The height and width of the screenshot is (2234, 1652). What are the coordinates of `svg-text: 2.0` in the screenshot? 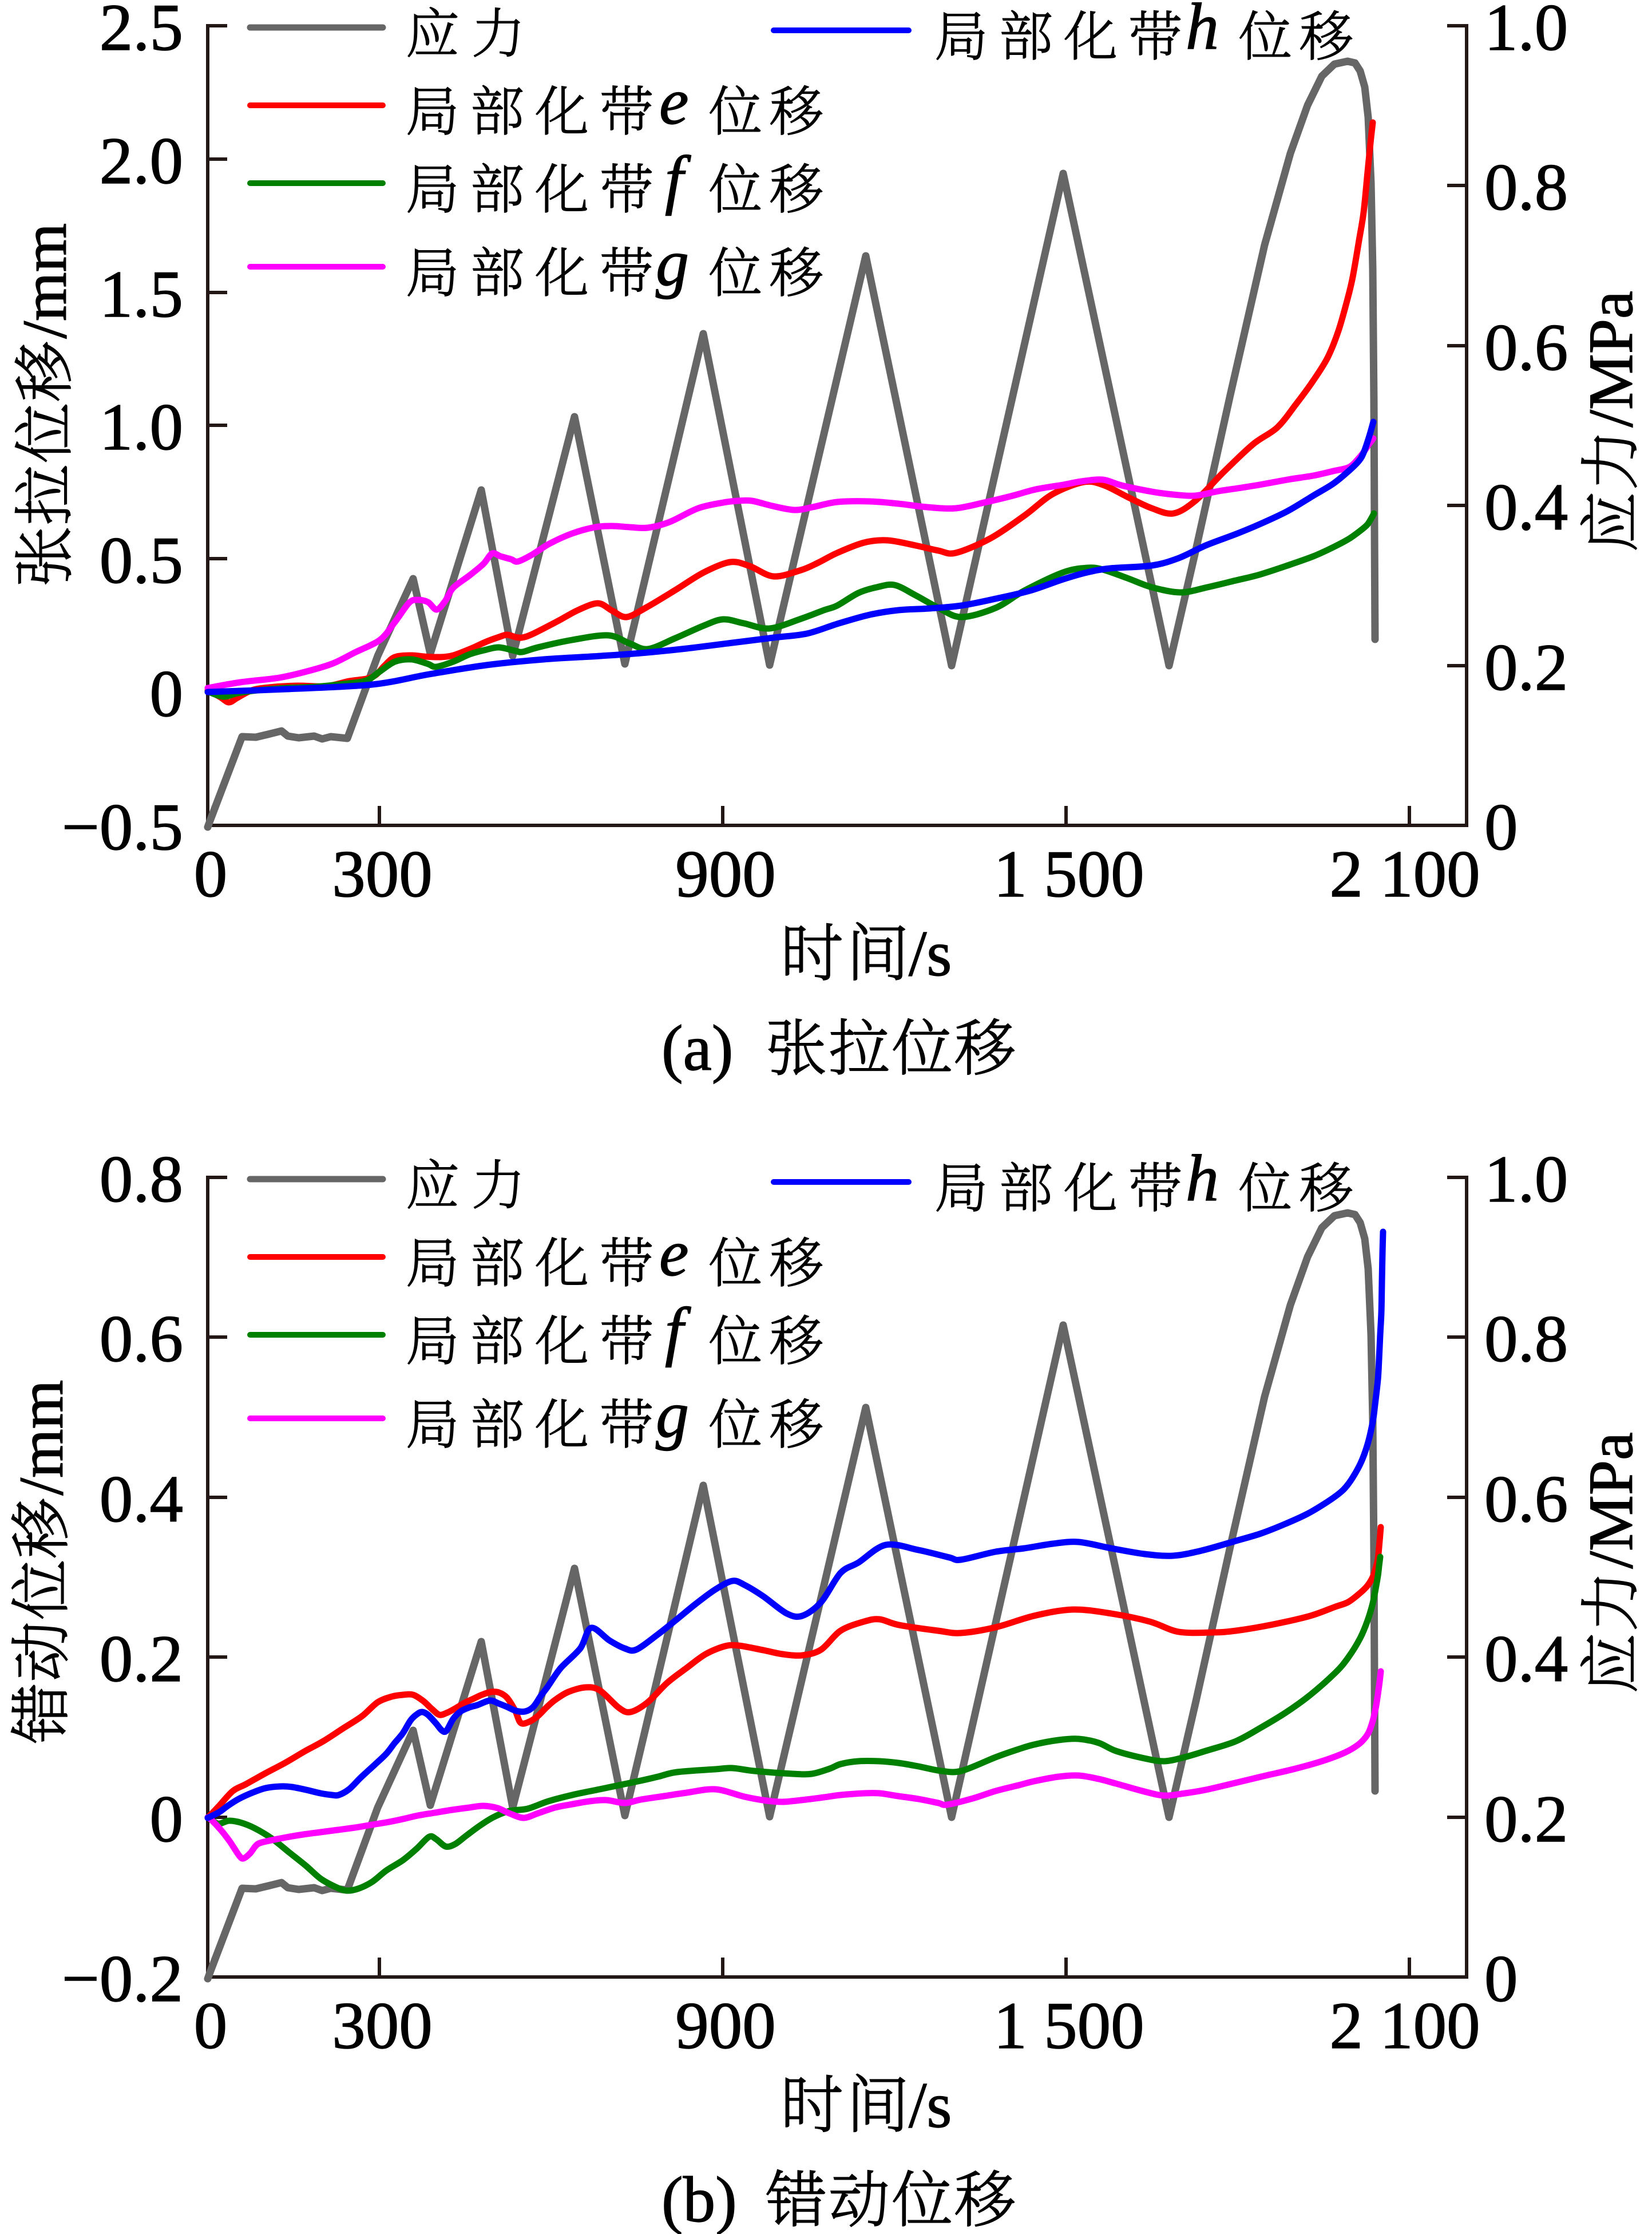 It's located at (141, 161).